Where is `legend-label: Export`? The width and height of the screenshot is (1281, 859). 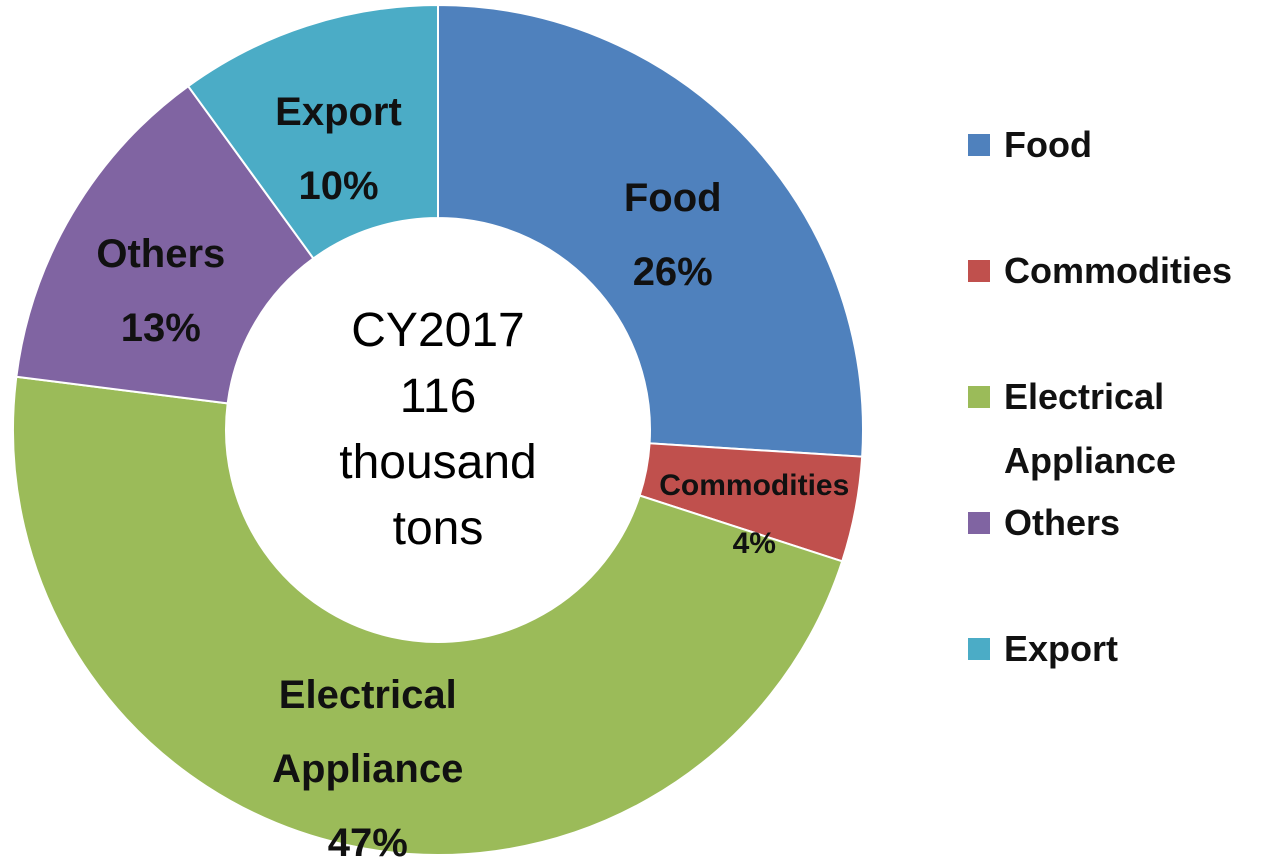 legend-label: Export is located at coordinates (1061, 648).